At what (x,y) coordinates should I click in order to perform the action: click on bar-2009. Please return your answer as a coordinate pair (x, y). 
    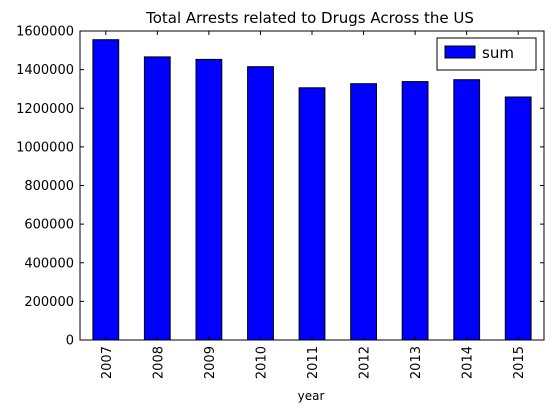
    Looking at the image, I should click on (209, 199).